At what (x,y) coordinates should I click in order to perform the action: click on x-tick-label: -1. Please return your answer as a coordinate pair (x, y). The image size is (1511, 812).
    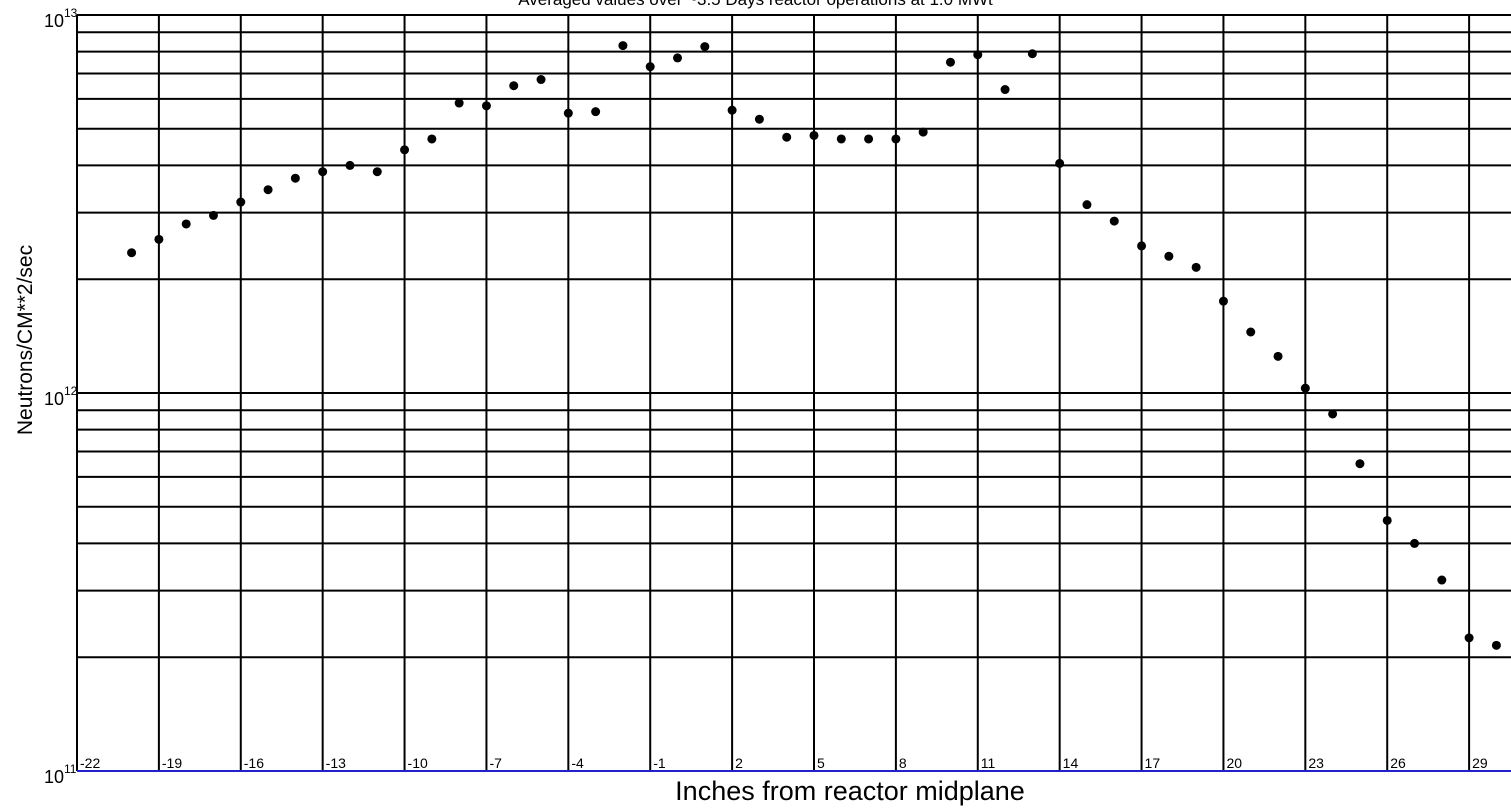
    Looking at the image, I should click on (659, 763).